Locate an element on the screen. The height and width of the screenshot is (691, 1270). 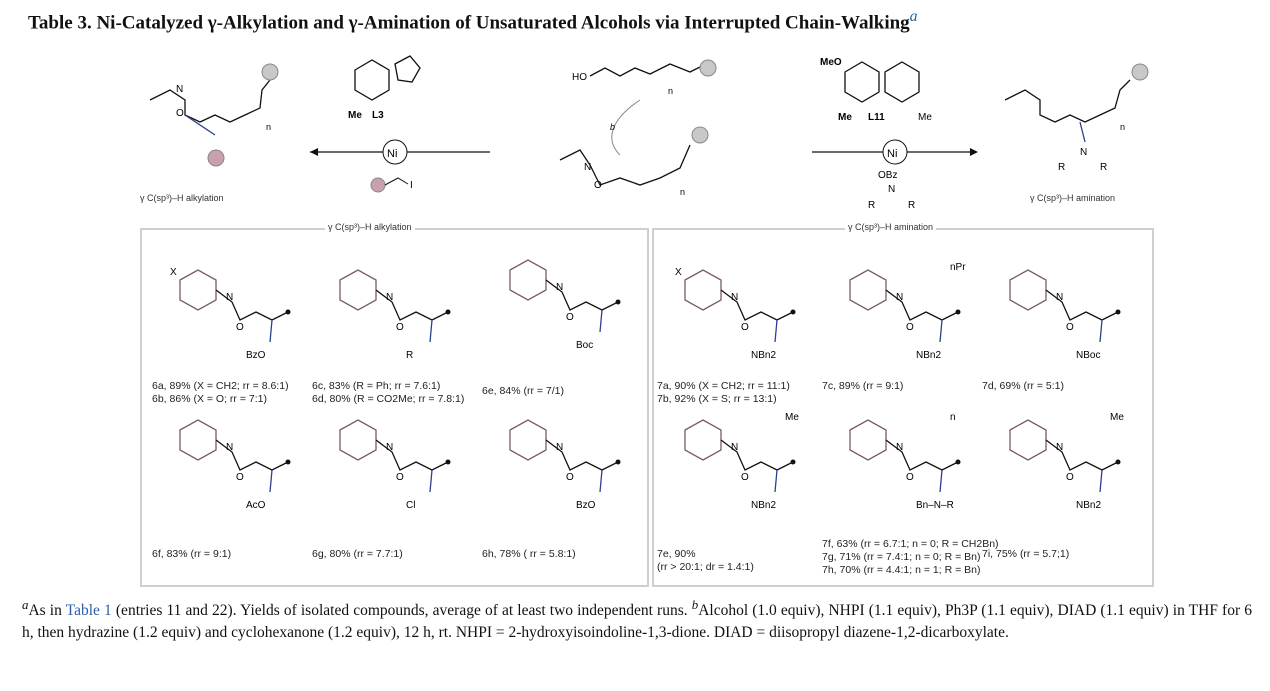
svg-text: AcO is located at coordinates (256, 505).